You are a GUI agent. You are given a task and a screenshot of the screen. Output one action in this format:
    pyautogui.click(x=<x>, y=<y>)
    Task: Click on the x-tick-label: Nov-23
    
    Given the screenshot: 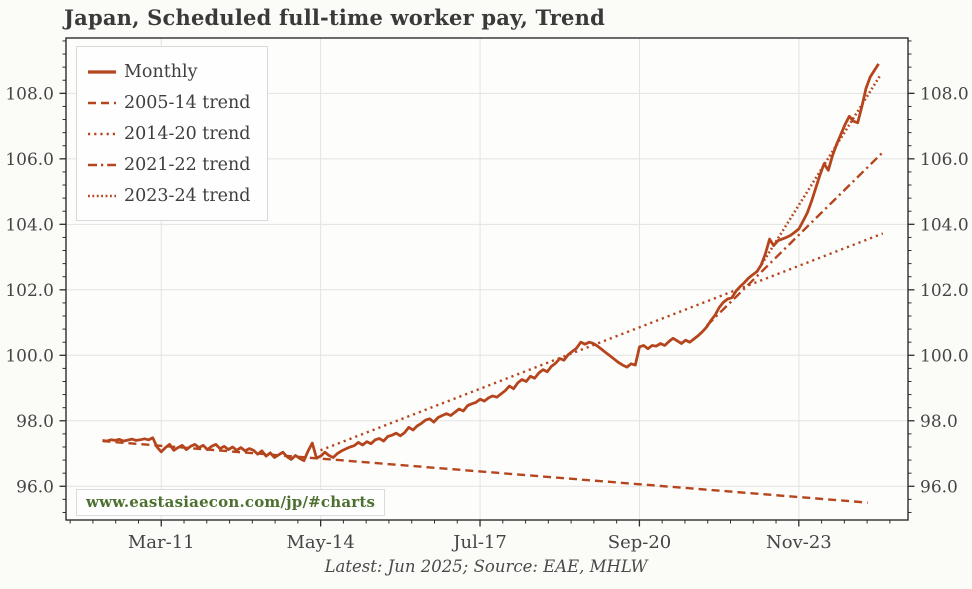 What is the action you would take?
    pyautogui.click(x=799, y=542)
    